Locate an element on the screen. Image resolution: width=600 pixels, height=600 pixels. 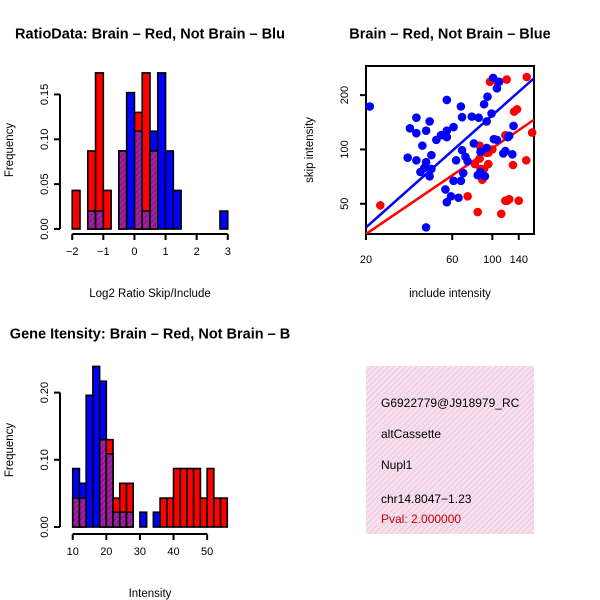
gene-y-label: Frequency is located at coordinates (10, 450).